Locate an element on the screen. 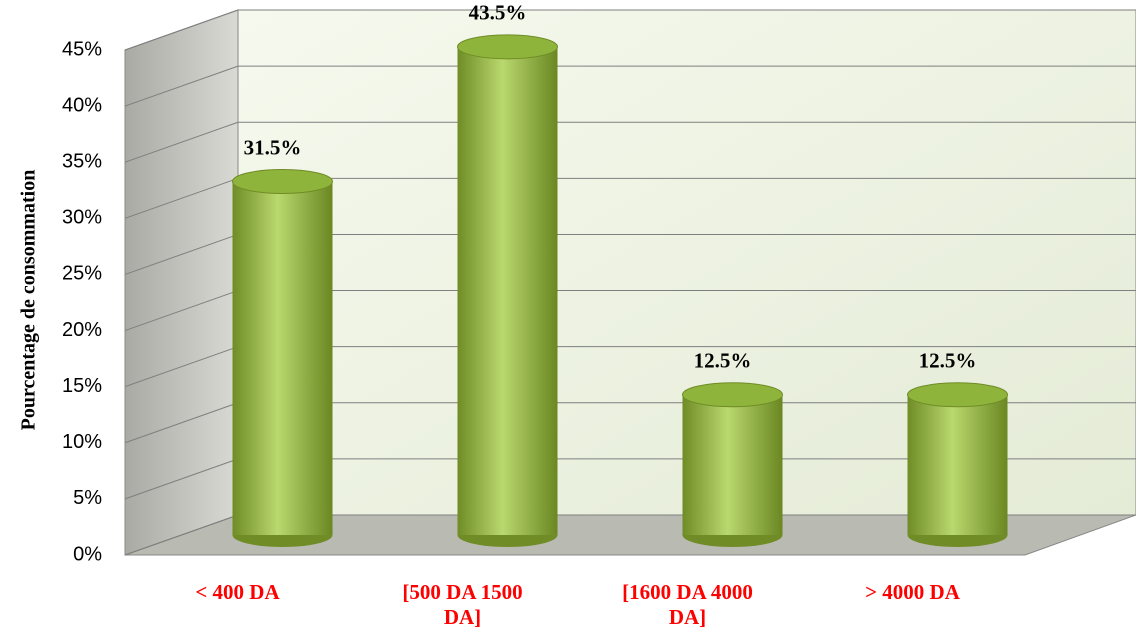 The height and width of the screenshot is (642, 1136). y-tick-label: 10% is located at coordinates (82, 442).